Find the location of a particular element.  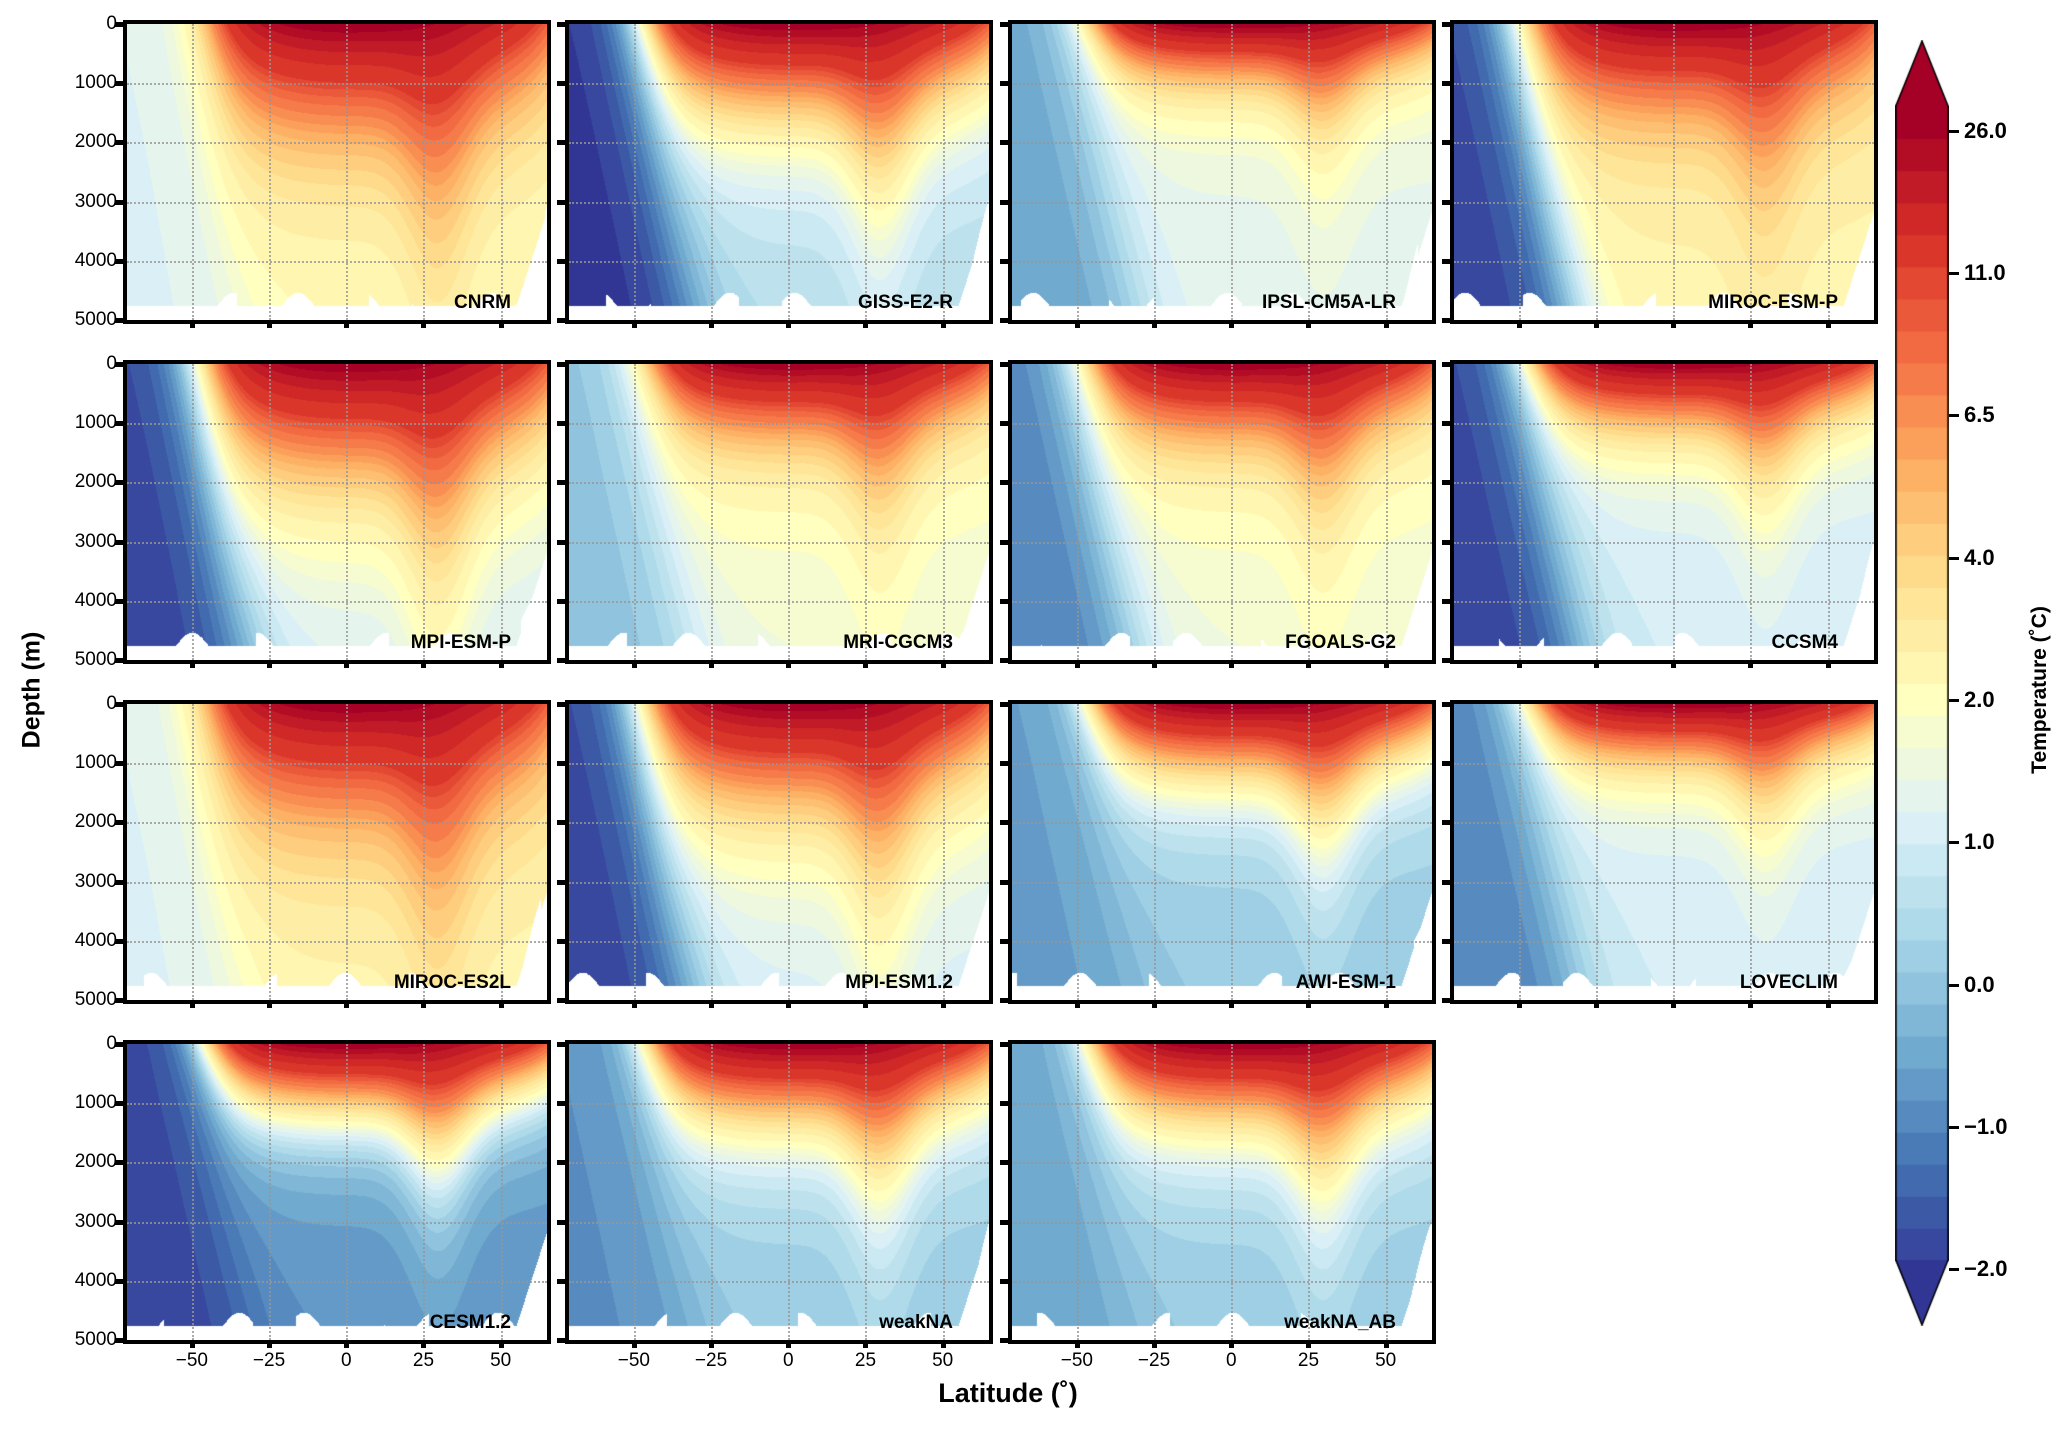

colorbar-tick-label: 11.0 is located at coordinates (1985, 272).